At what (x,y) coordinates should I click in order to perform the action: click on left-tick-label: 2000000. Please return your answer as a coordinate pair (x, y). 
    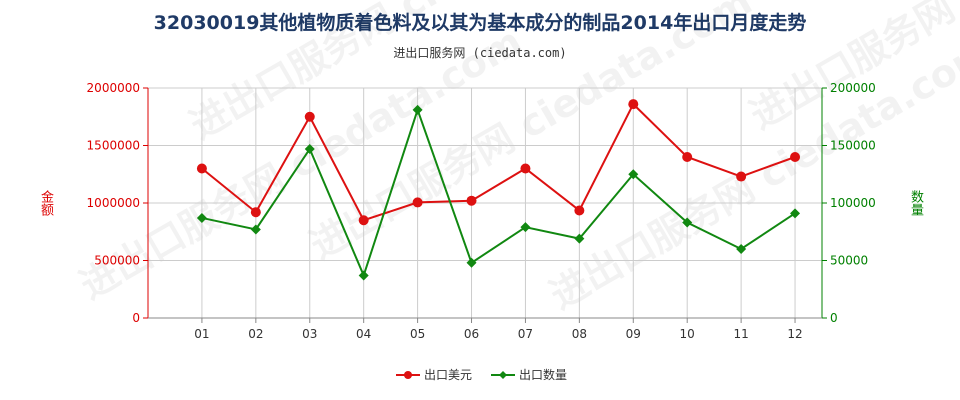
    Looking at the image, I should click on (113, 88).